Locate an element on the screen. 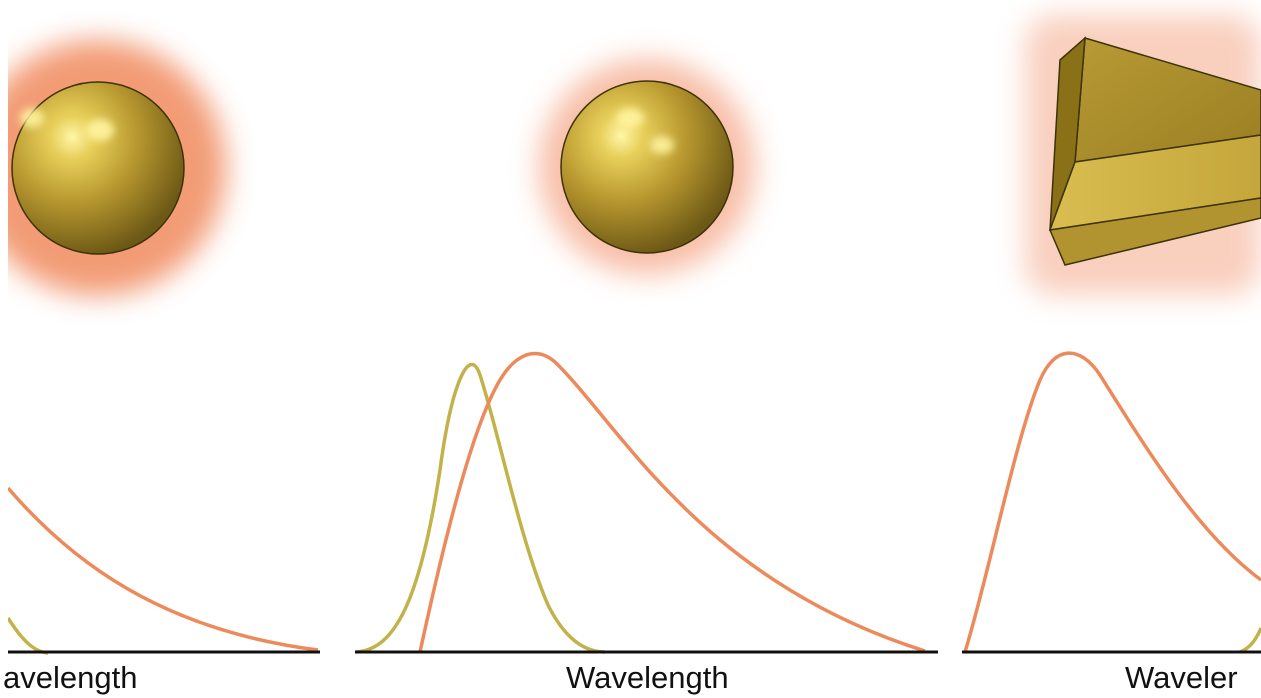 This screenshot has width=1261, height=698. panel-3-axis-label: Waveler is located at coordinates (1181, 677).